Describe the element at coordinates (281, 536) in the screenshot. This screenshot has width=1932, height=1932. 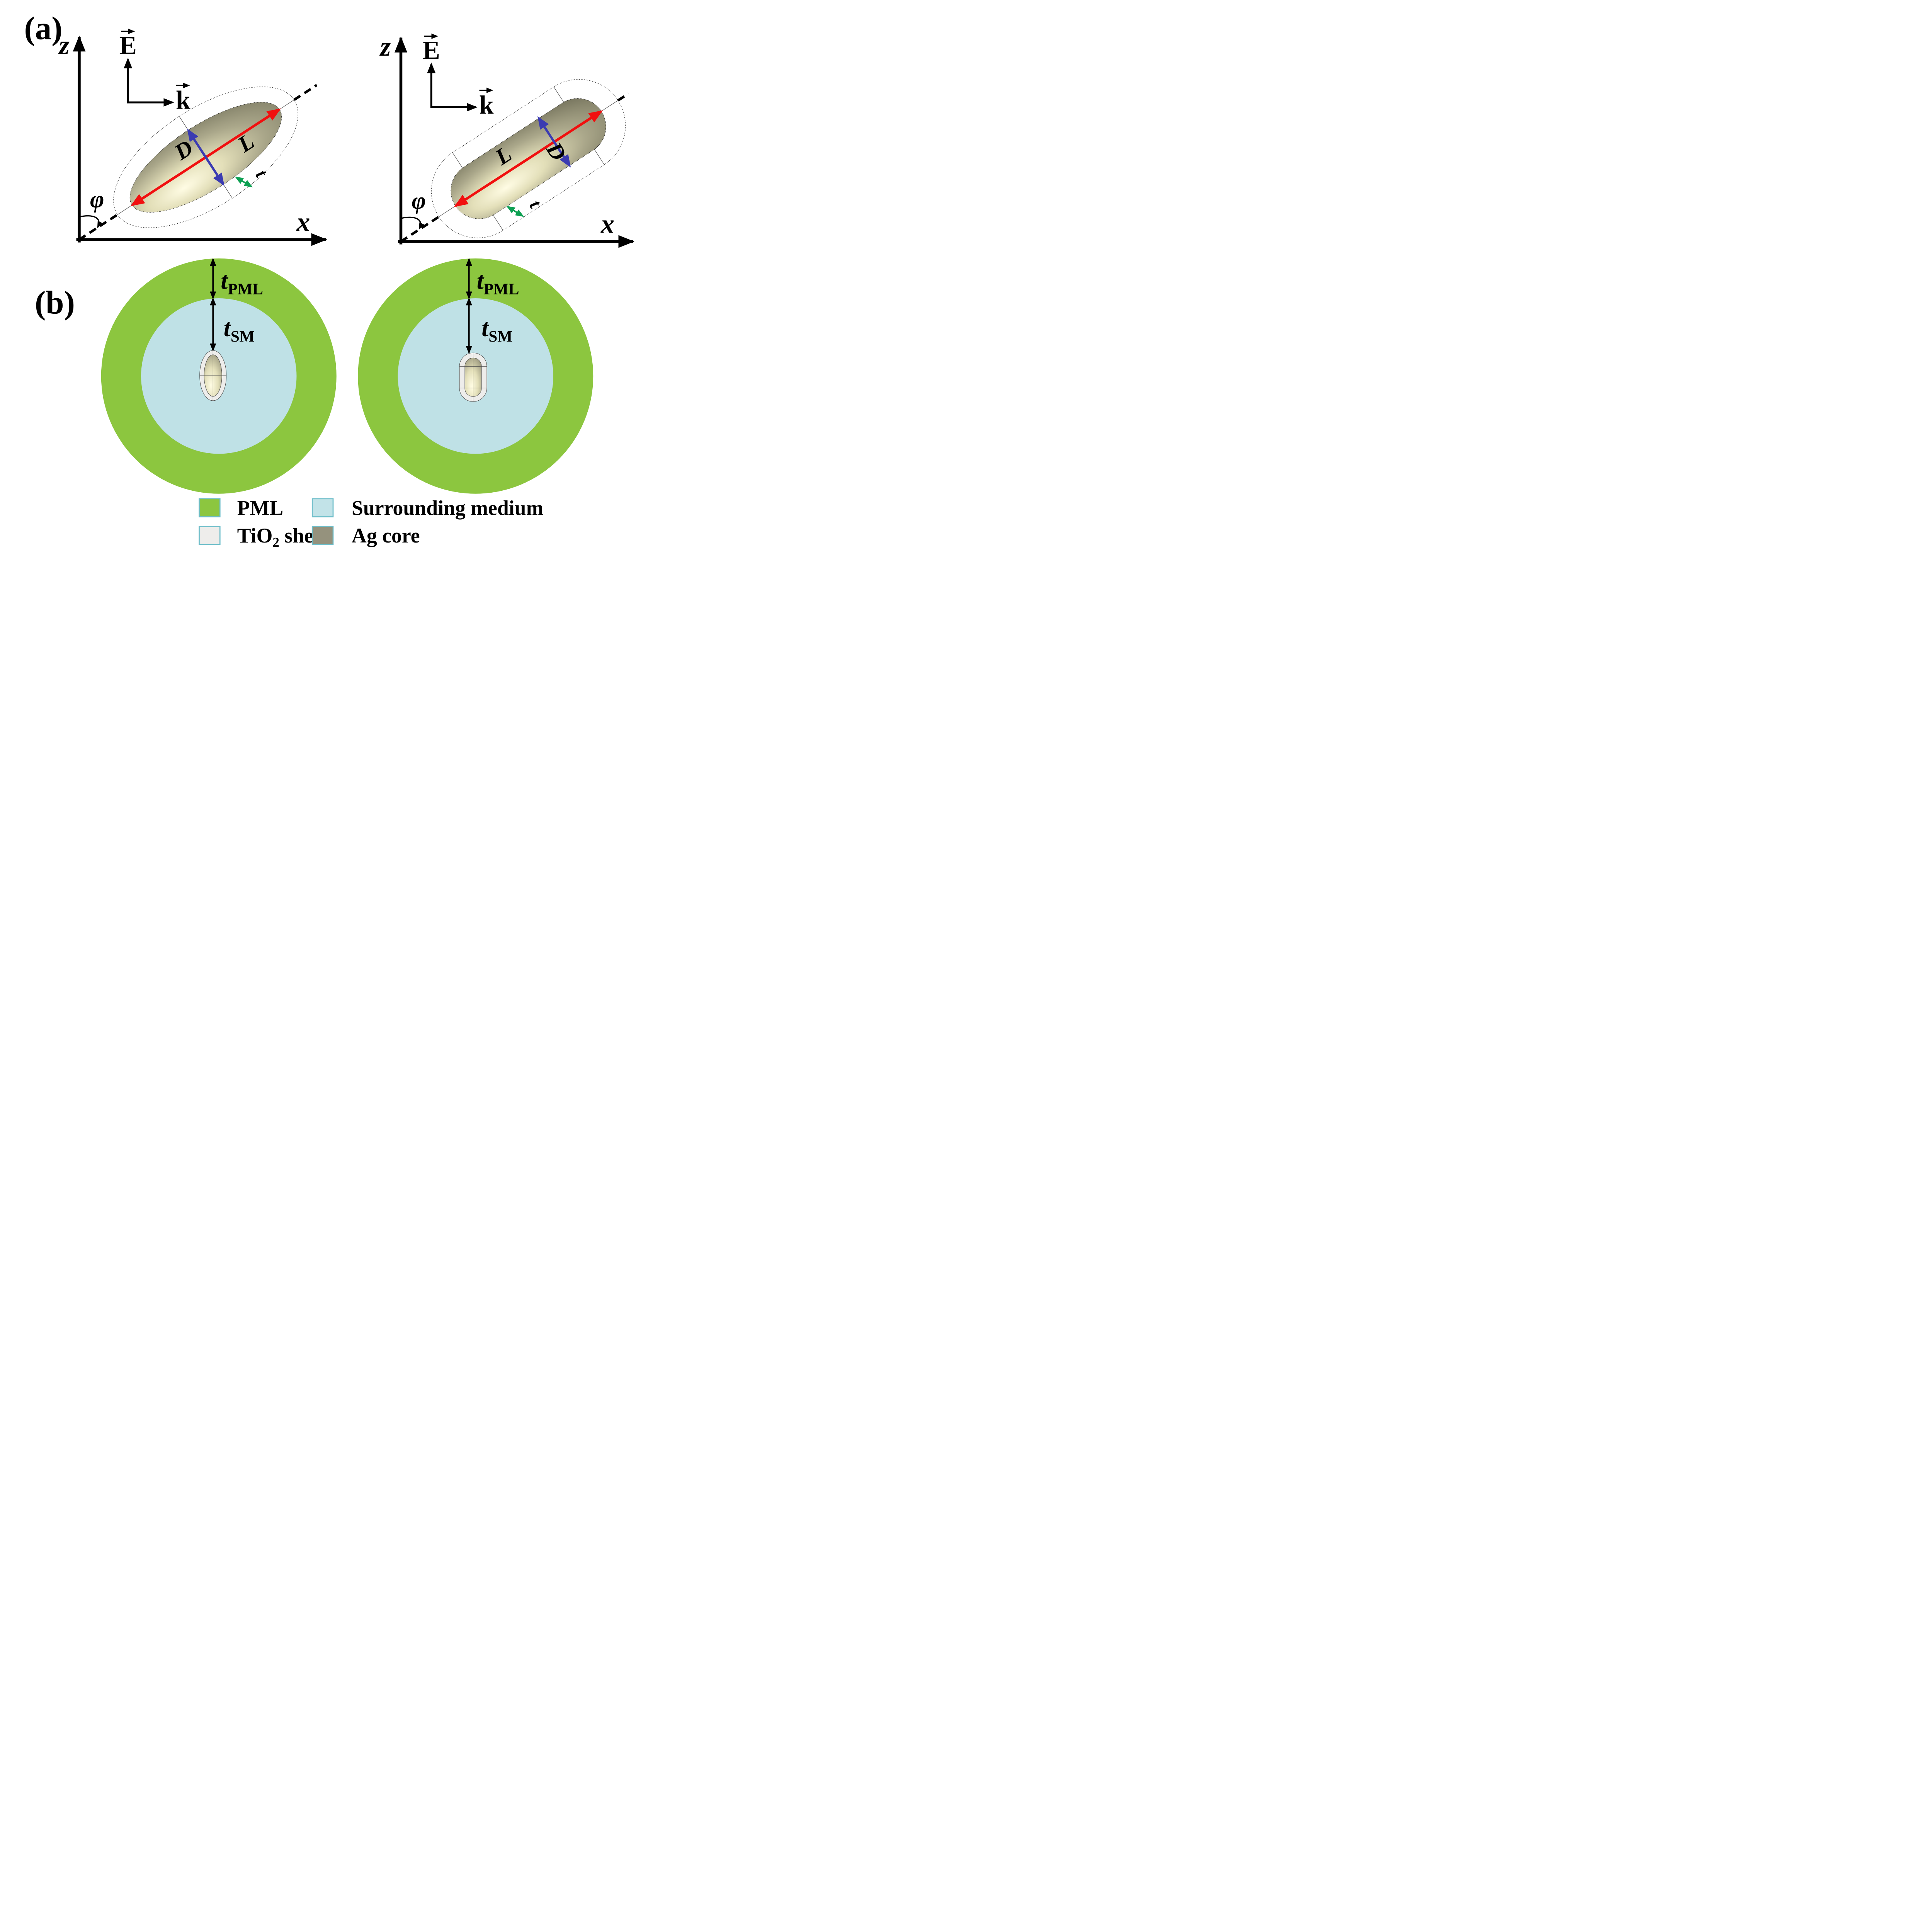
I see `legend-label-tio2-shell: TiO2 shell` at that location.